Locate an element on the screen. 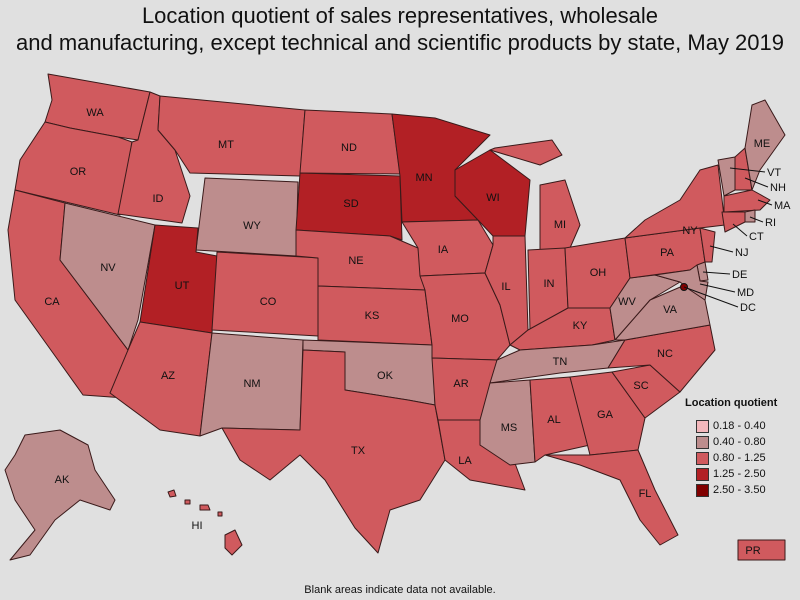  legend-label: 0.40 - 0.80 is located at coordinates (739, 442).